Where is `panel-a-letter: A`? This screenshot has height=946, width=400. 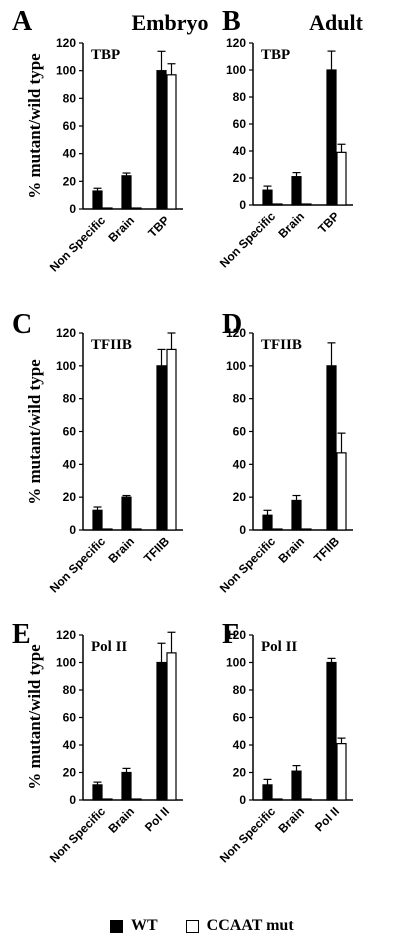
panel-a-letter: A is located at coordinates (22, 21).